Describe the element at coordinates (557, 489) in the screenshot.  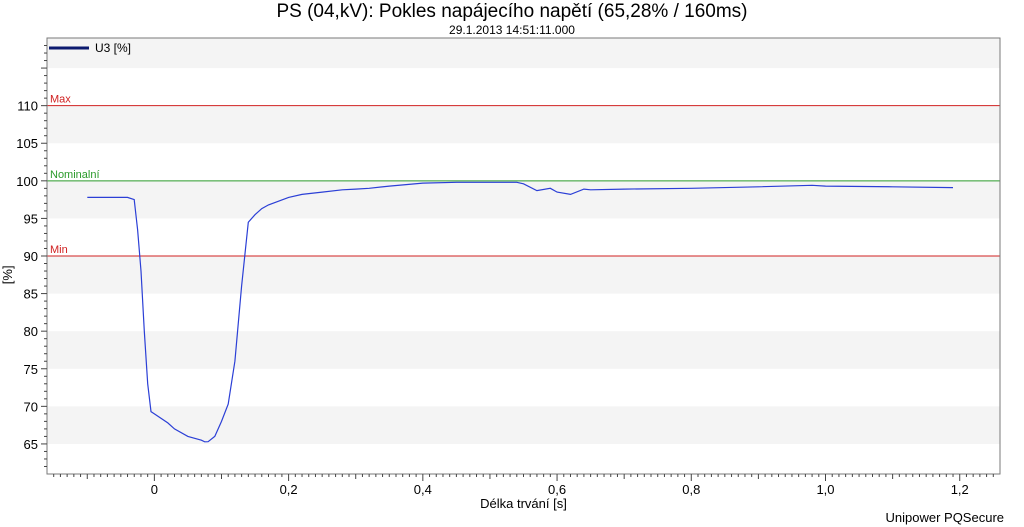
I see `x-tick-label: 0,6` at that location.